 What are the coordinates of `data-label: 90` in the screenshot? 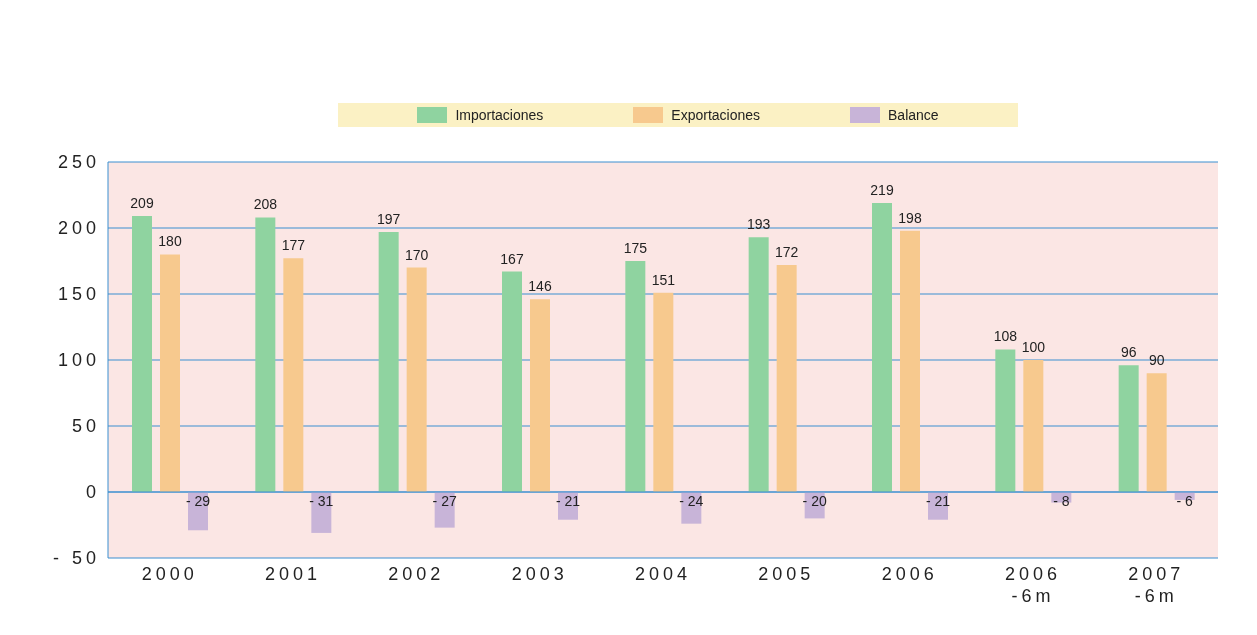 It's located at (1156, 360).